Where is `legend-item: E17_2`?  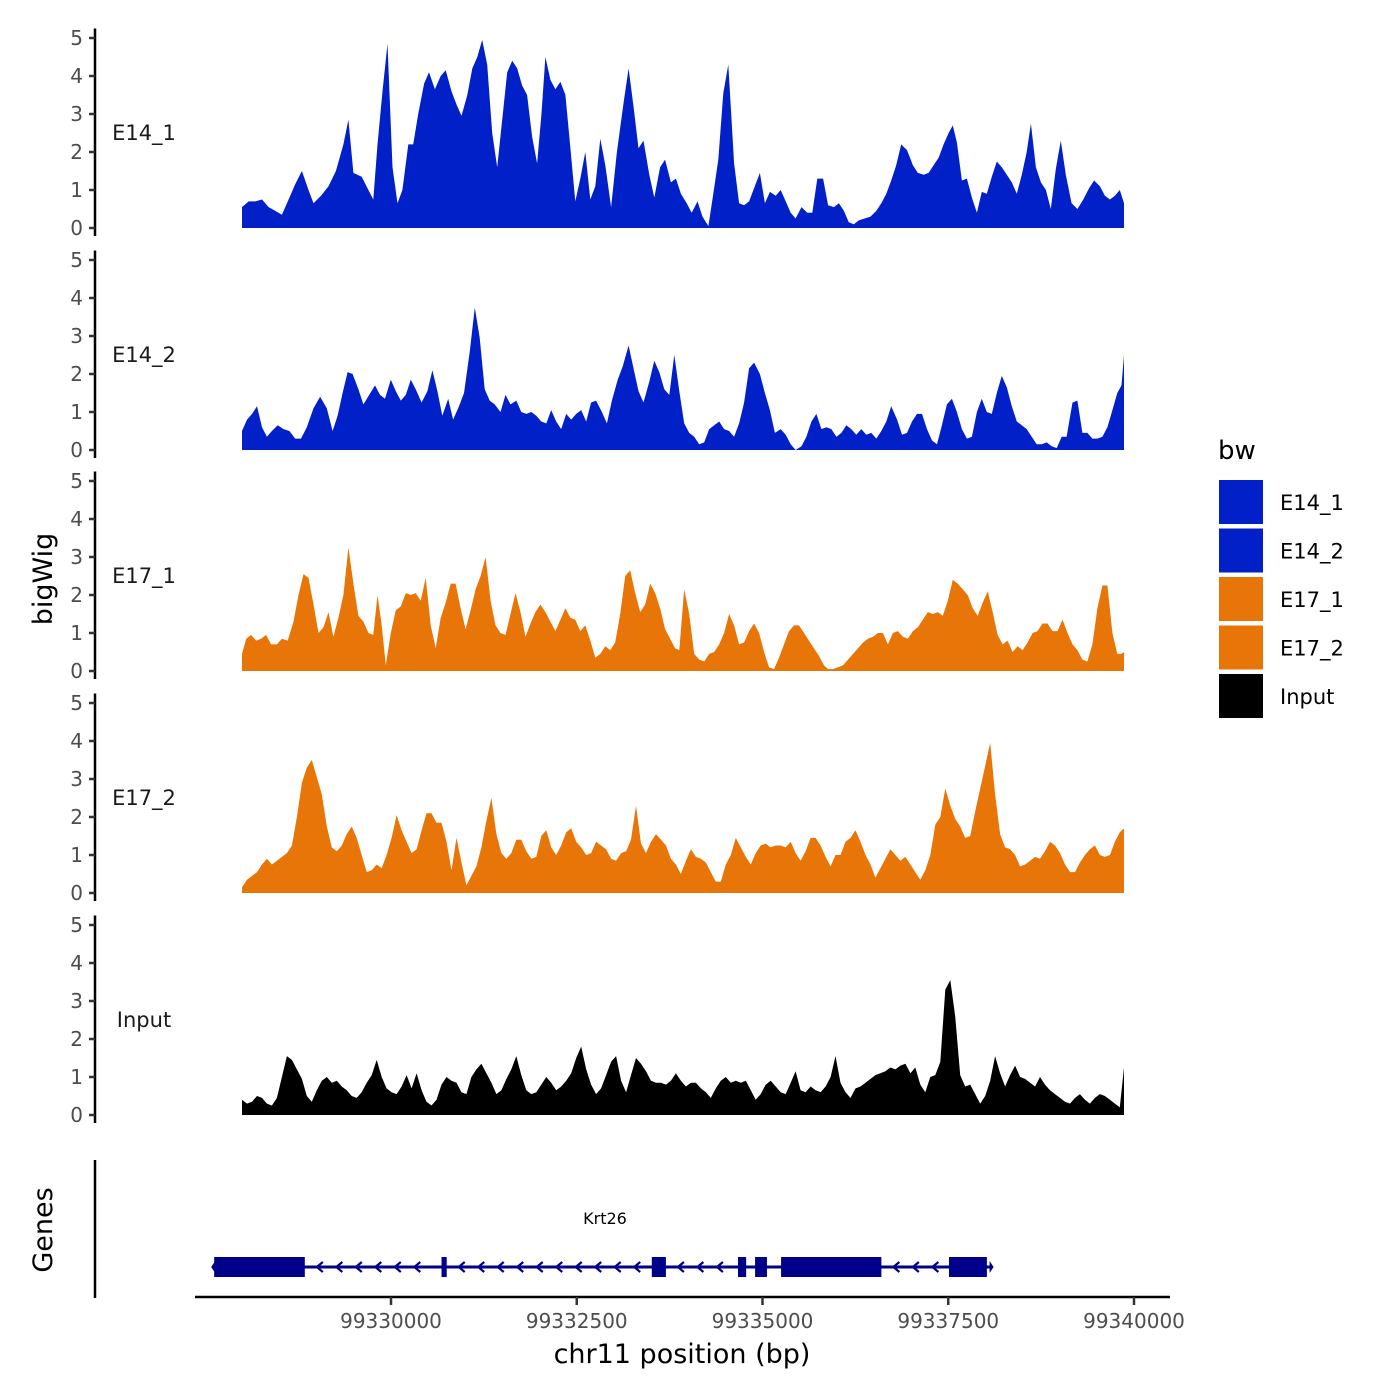 legend-item: E17_2 is located at coordinates (1281, 647).